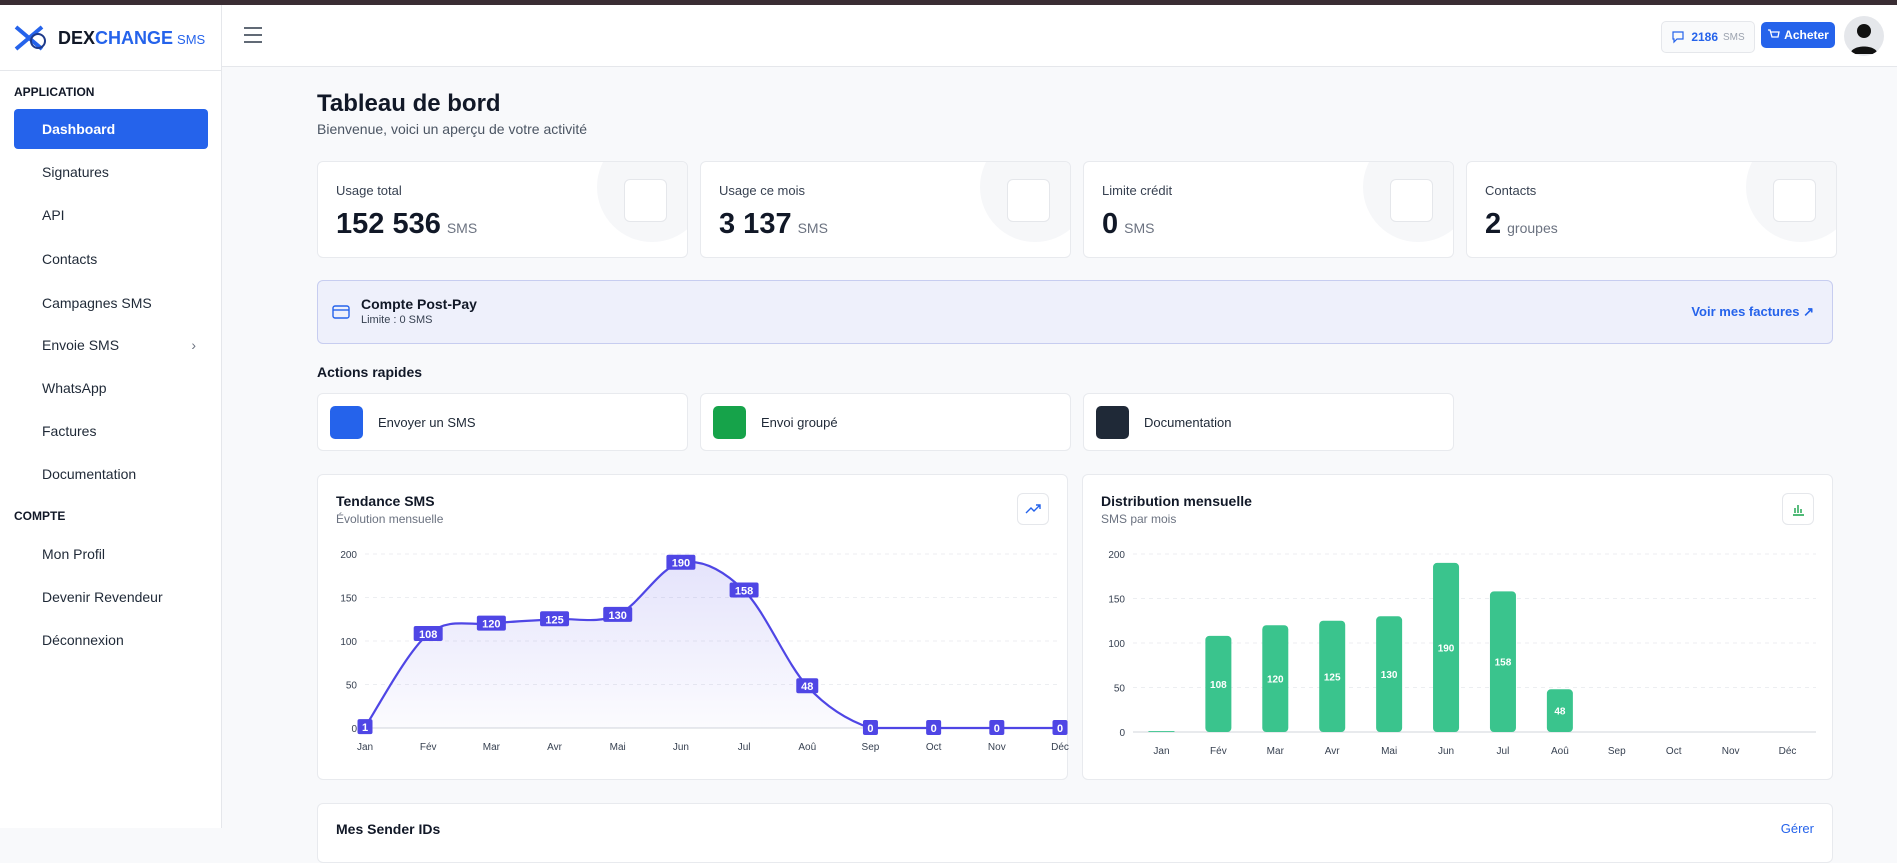 Image resolution: width=1897 pixels, height=863 pixels. Describe the element at coordinates (69, 430) in the screenshot. I see `nav-label: Factures` at that location.